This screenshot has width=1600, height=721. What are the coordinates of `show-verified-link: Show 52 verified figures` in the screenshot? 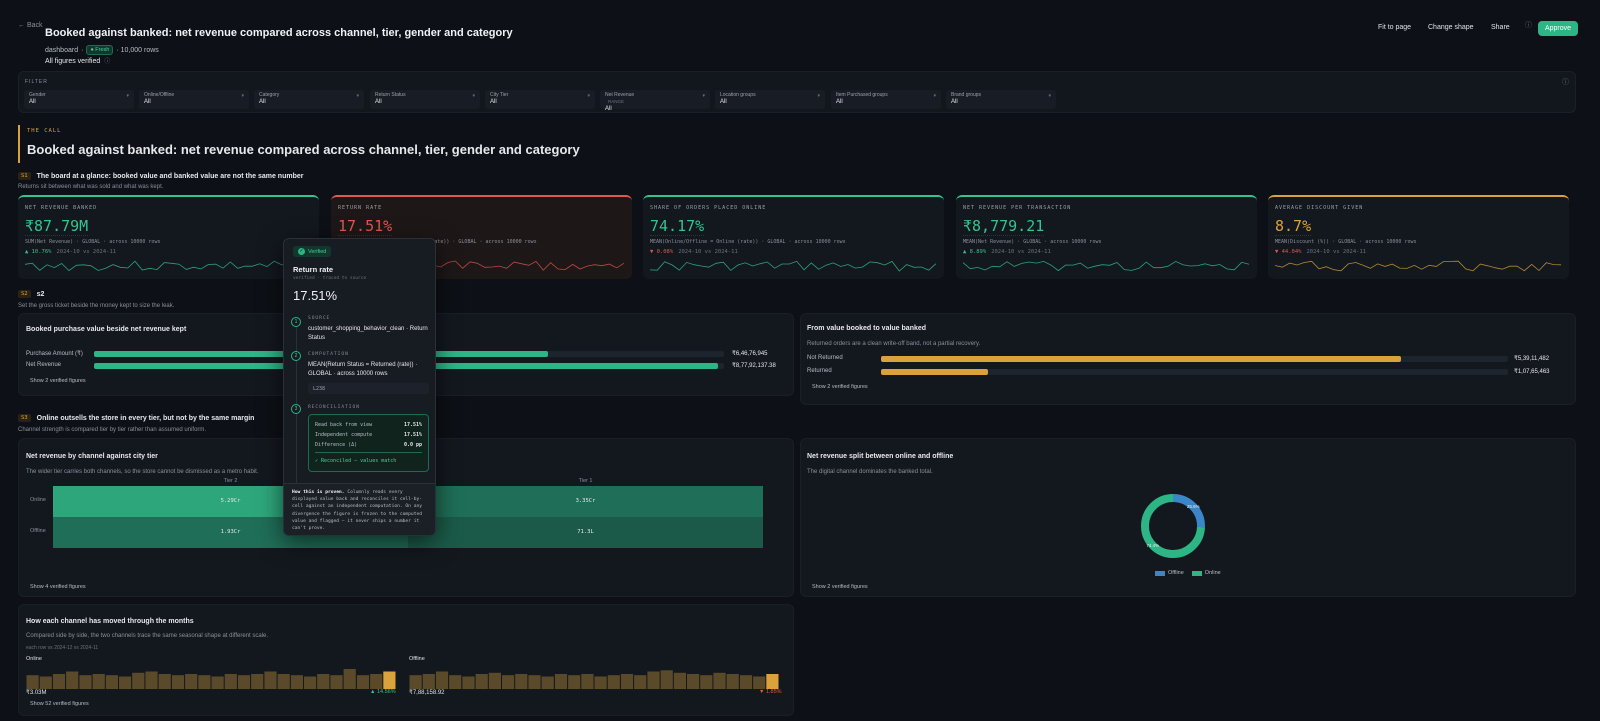 It's located at (59, 704).